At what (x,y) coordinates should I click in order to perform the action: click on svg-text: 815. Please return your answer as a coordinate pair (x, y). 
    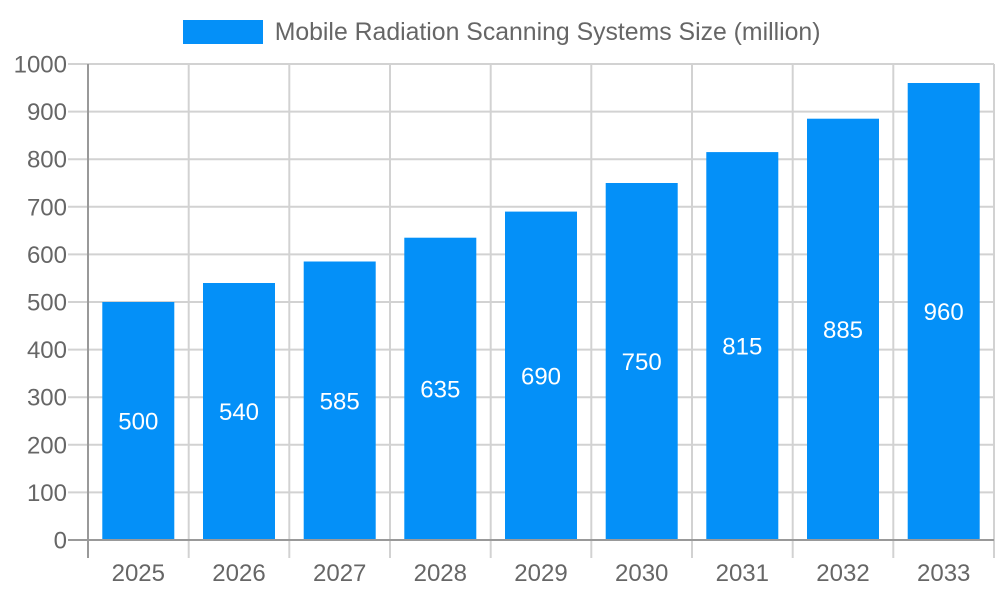
    Looking at the image, I should click on (742, 347).